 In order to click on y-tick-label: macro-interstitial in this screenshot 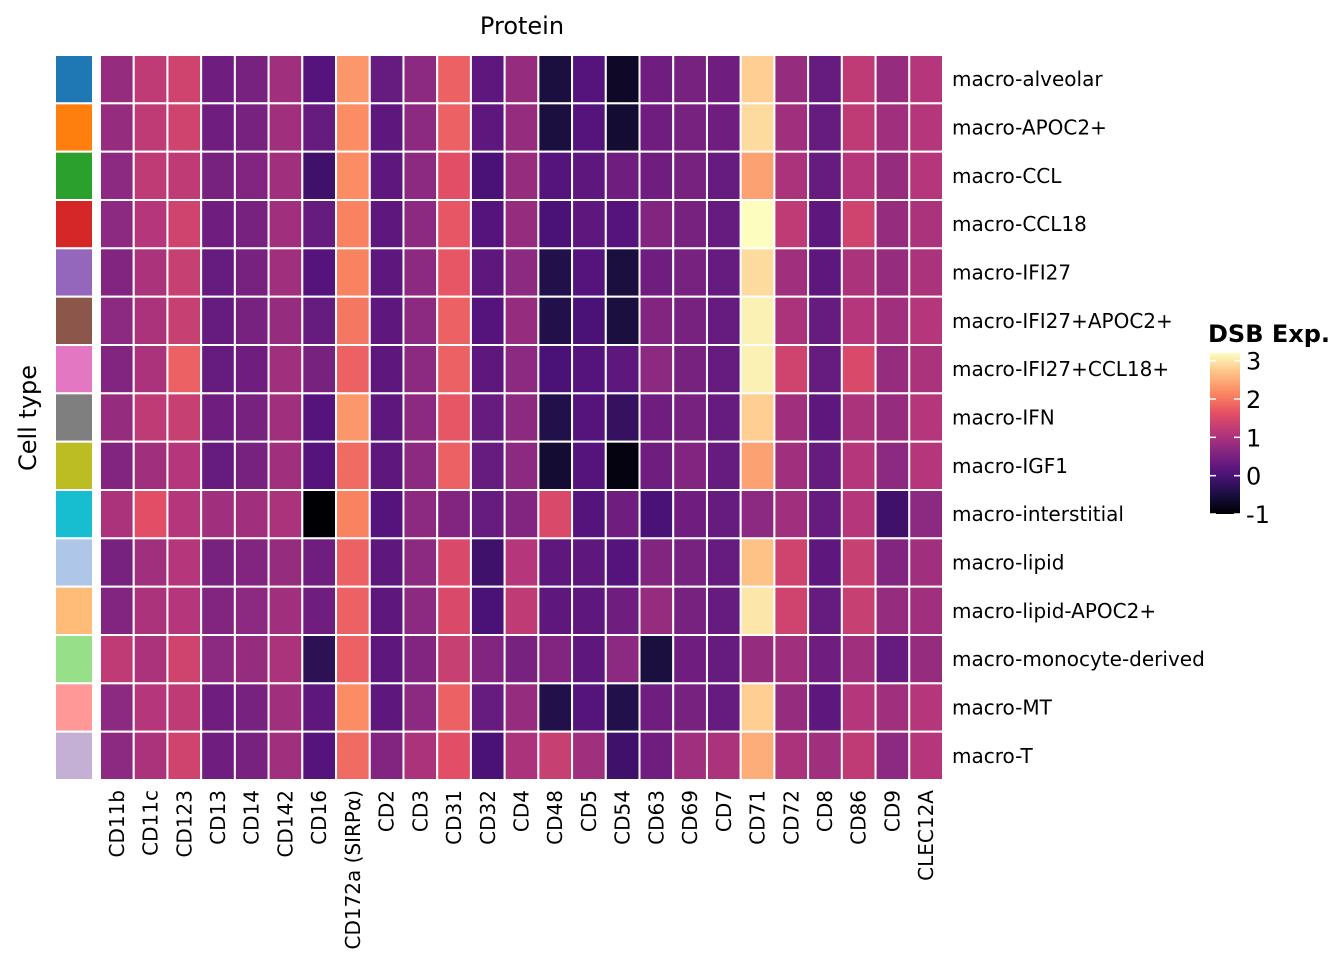, I will do `click(1038, 514)`.